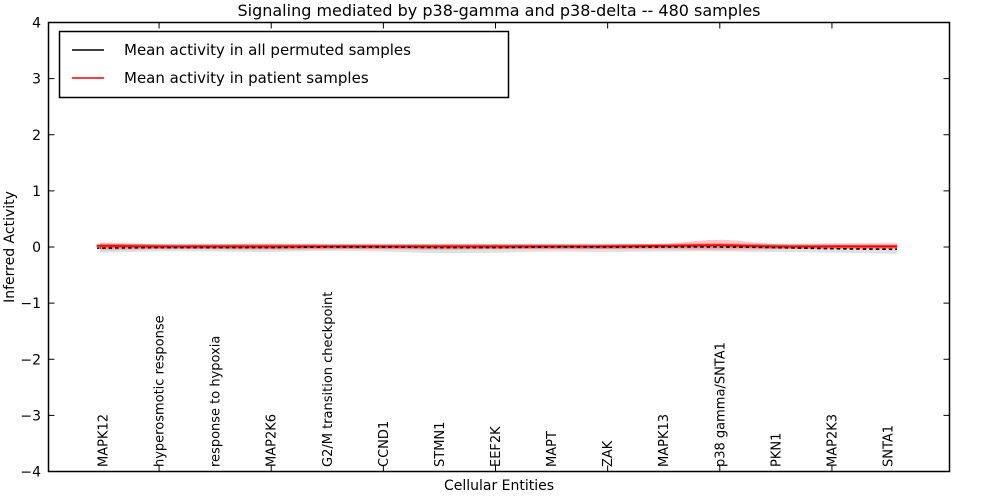 The height and width of the screenshot is (500, 1000). Describe the element at coordinates (776, 450) in the screenshot. I see `x-category-label: PKN1` at that location.